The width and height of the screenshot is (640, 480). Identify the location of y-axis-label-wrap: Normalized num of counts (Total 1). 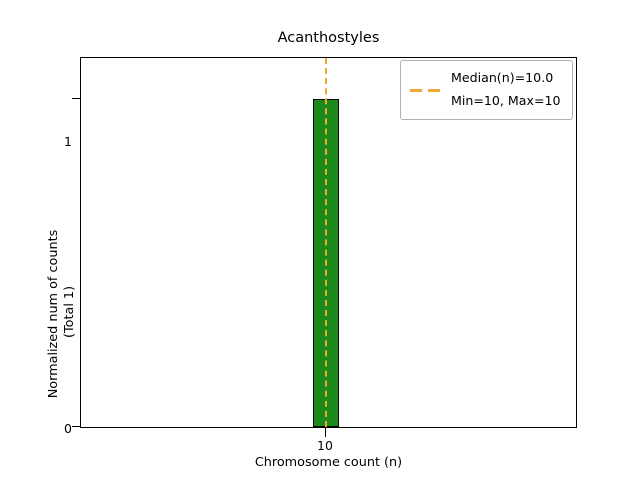
(49, 234).